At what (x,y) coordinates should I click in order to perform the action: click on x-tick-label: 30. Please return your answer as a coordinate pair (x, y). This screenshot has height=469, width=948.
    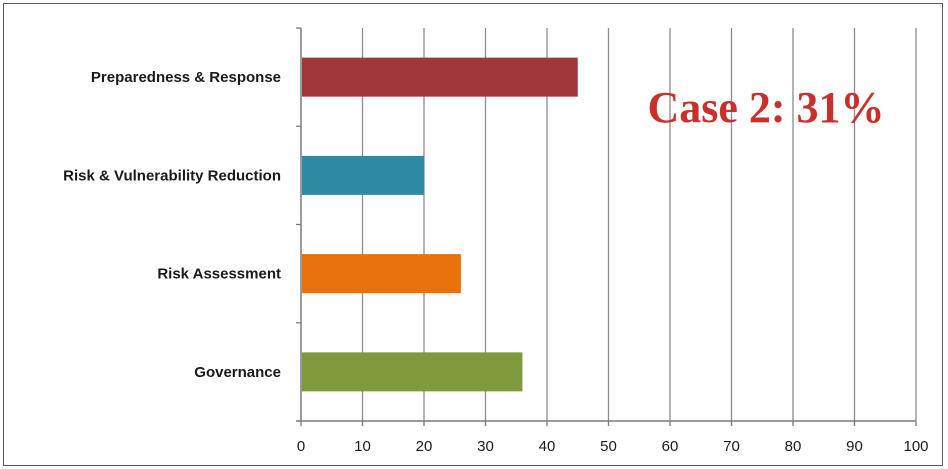
    Looking at the image, I should click on (485, 446).